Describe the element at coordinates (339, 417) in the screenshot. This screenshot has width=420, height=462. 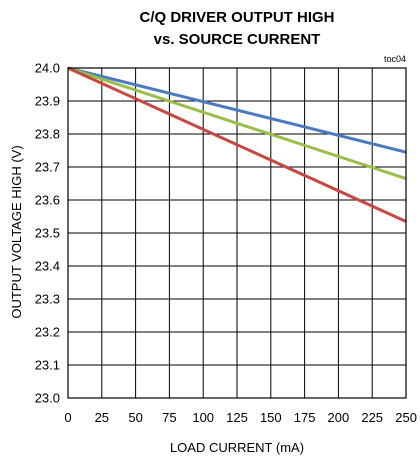
I see `x-tick-label: 200` at that location.